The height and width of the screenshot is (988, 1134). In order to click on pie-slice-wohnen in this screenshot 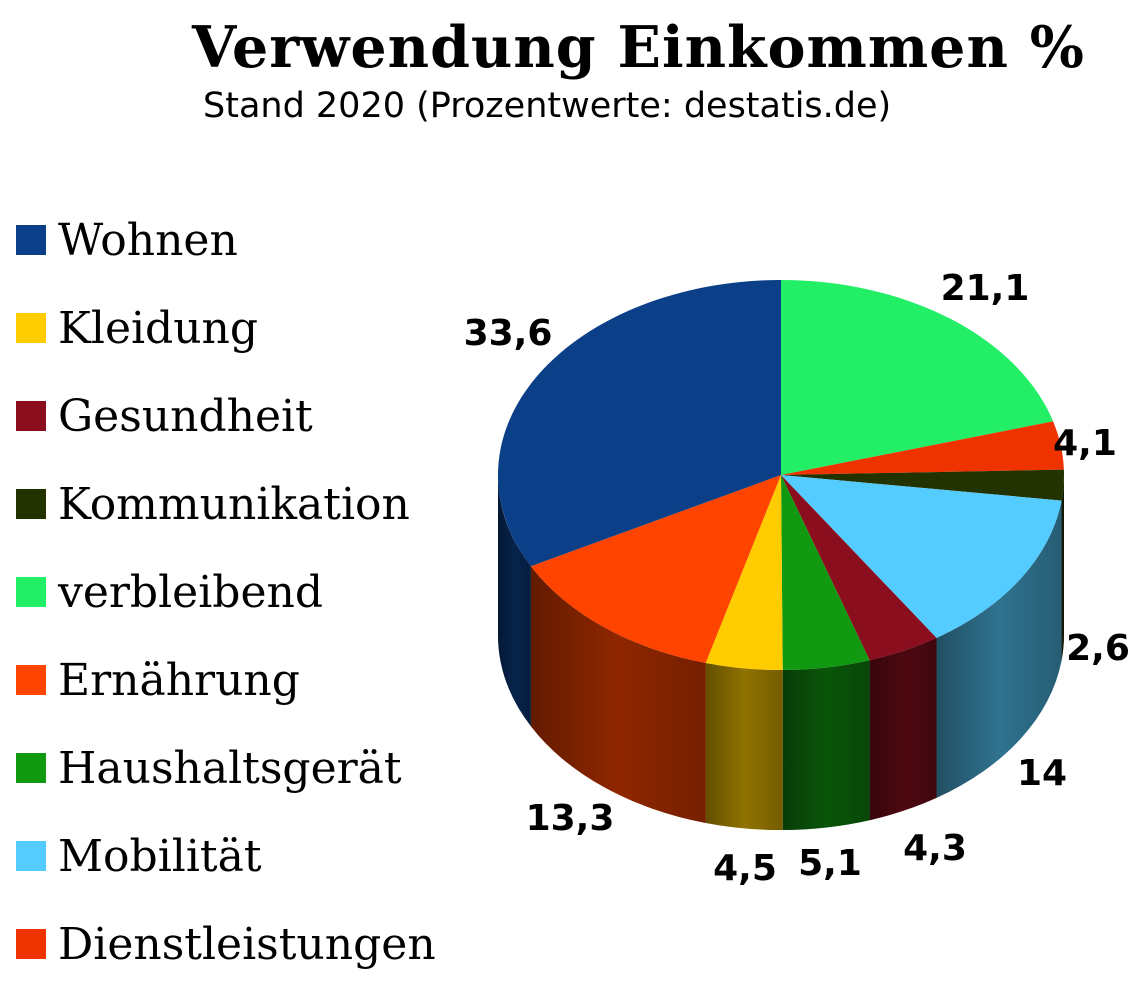, I will do `click(639, 423)`.